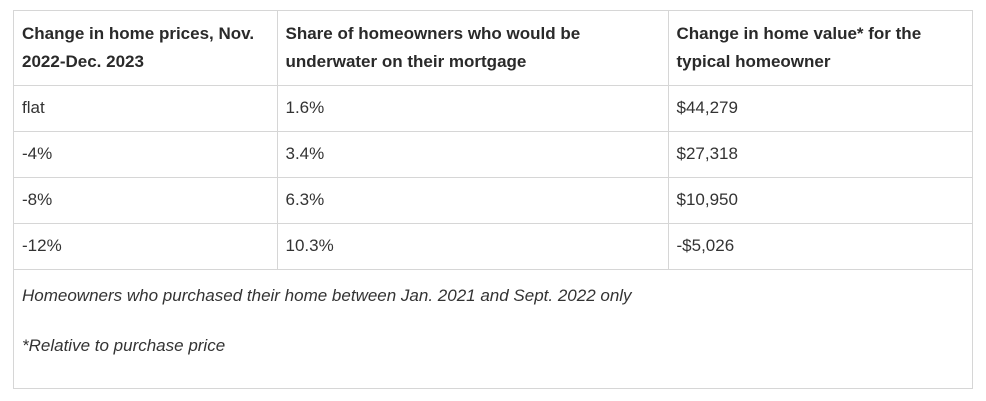  I want to click on cell-home-value-change: $10,950, so click(819, 200).